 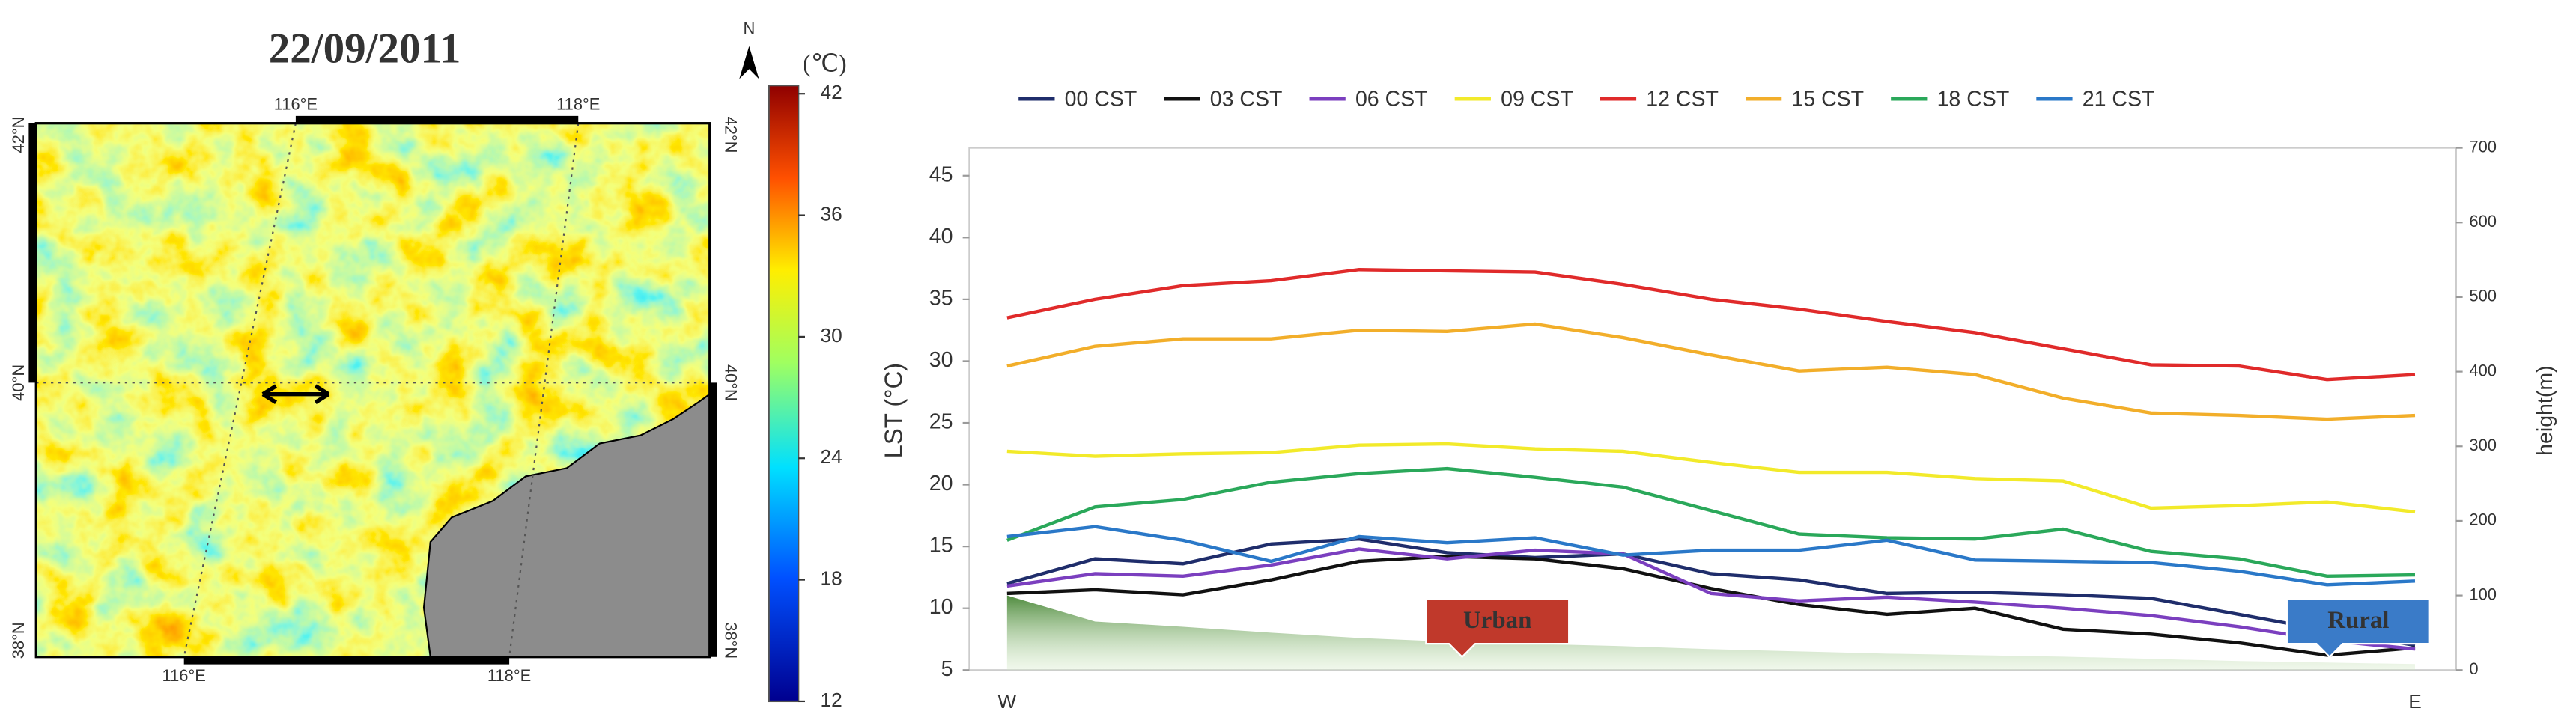 I want to click on x-tick-label: E, so click(x=2415, y=701).